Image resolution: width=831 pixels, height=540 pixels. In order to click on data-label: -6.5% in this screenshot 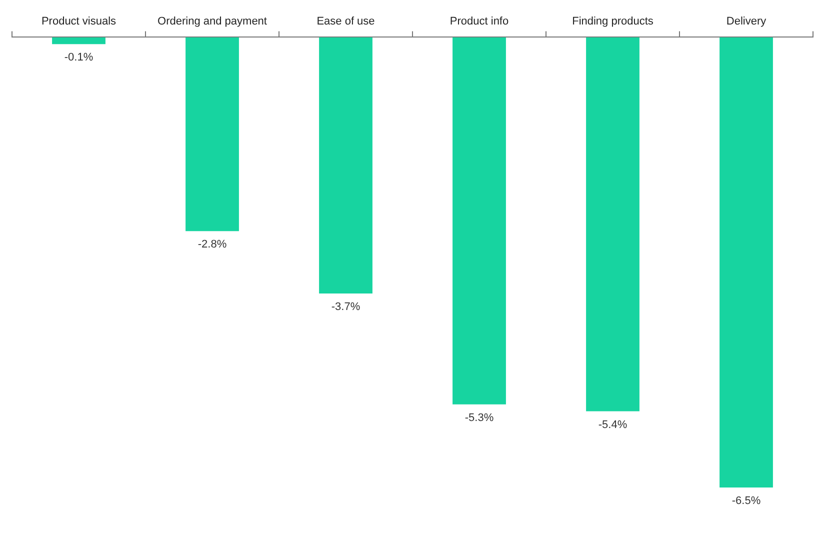, I will do `click(746, 501)`.